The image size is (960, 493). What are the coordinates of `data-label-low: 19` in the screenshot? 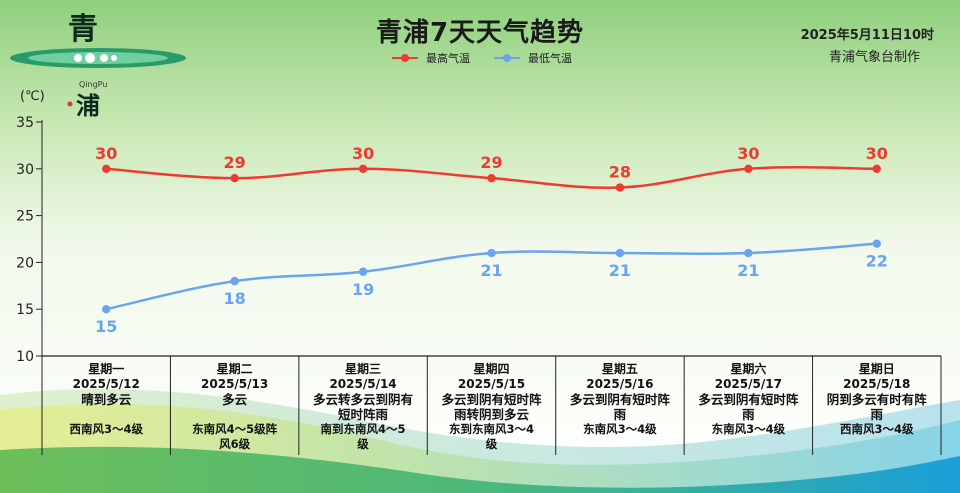 It's located at (363, 289).